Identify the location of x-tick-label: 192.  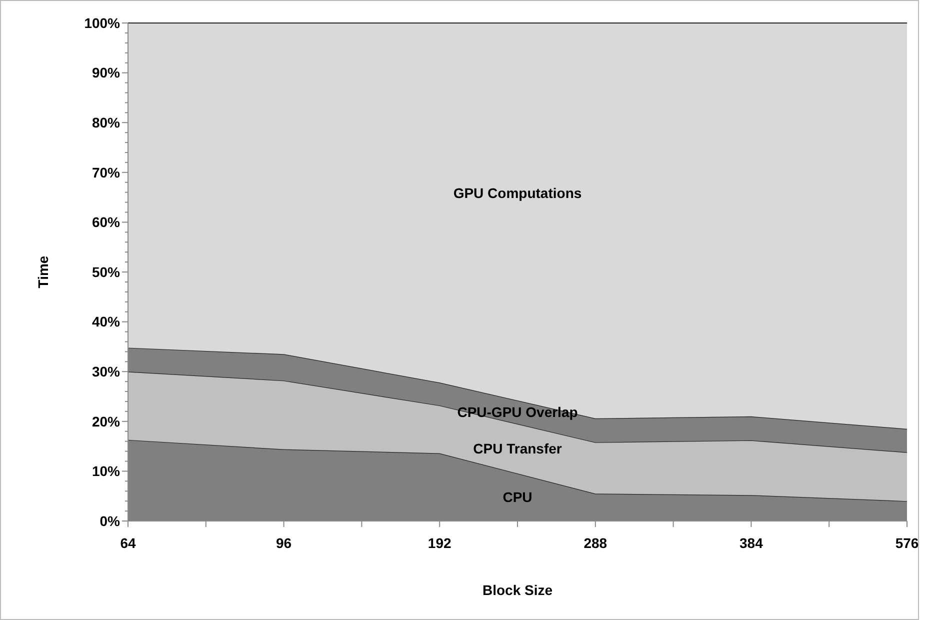
(440, 543).